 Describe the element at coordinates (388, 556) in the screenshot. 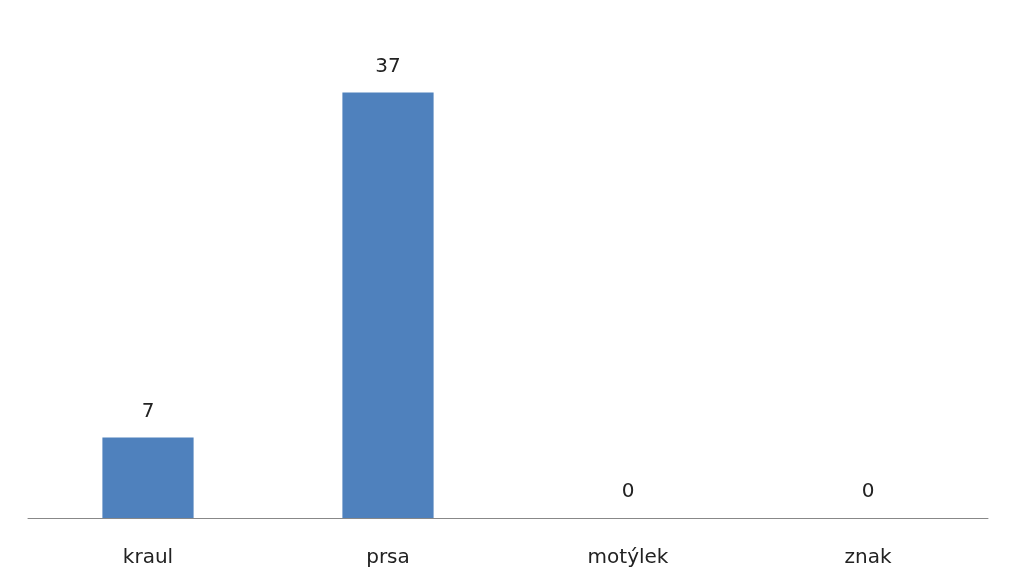

I see `x-tick-label: prsa` at that location.